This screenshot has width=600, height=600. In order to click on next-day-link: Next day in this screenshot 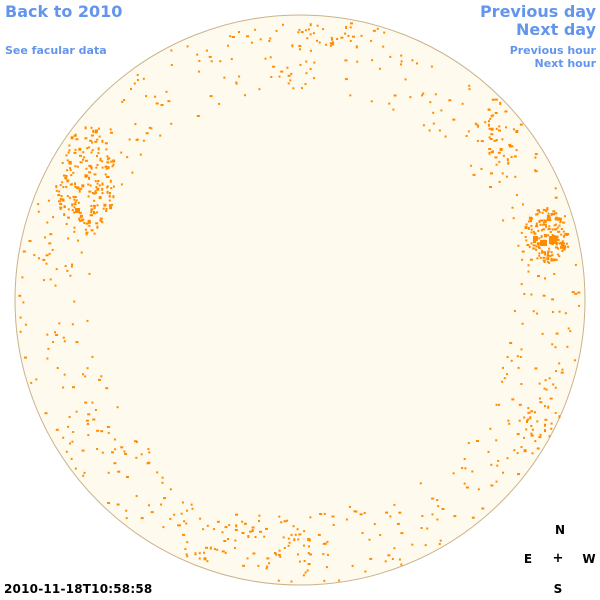, I will do `click(556, 29)`.